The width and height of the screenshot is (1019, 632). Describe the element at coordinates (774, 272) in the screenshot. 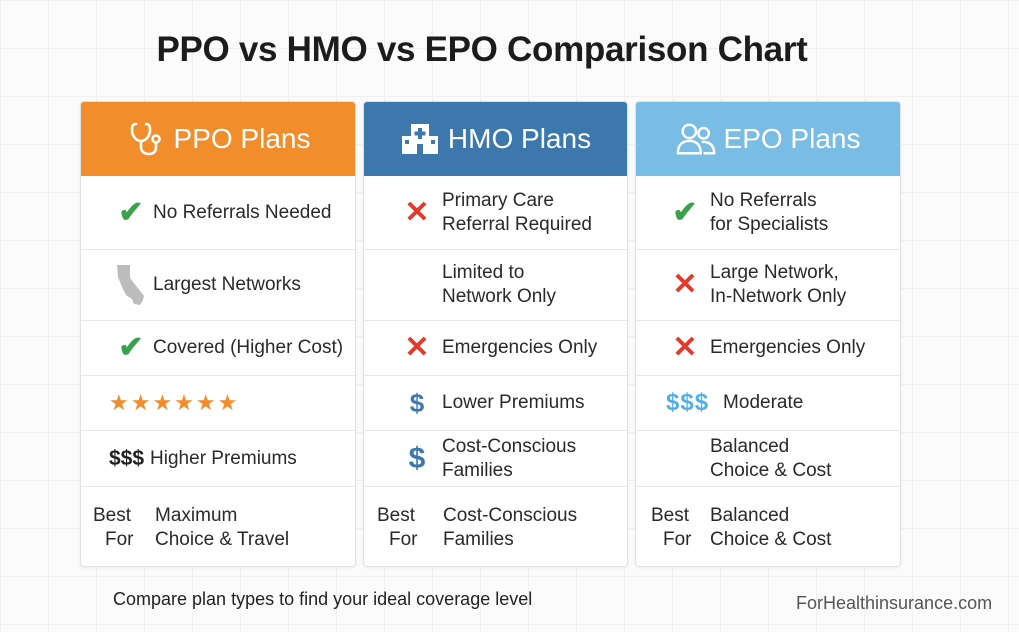

I see `line: Large Network,` at that location.